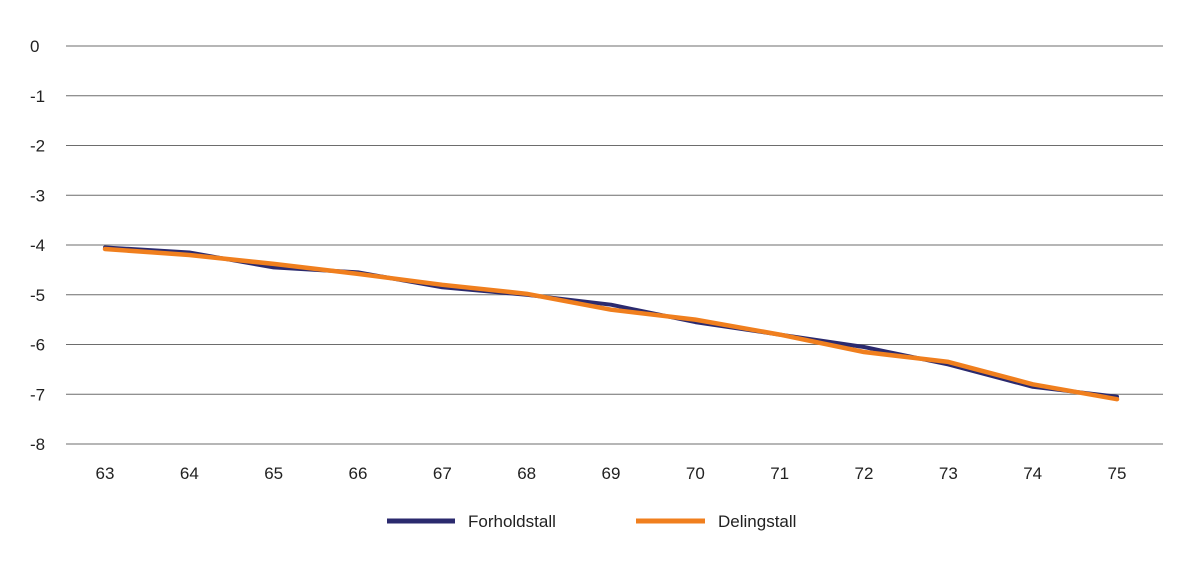 This screenshot has width=1198, height=568. What do you see at coordinates (864, 473) in the screenshot?
I see `x-tick-label: 72` at bounding box center [864, 473].